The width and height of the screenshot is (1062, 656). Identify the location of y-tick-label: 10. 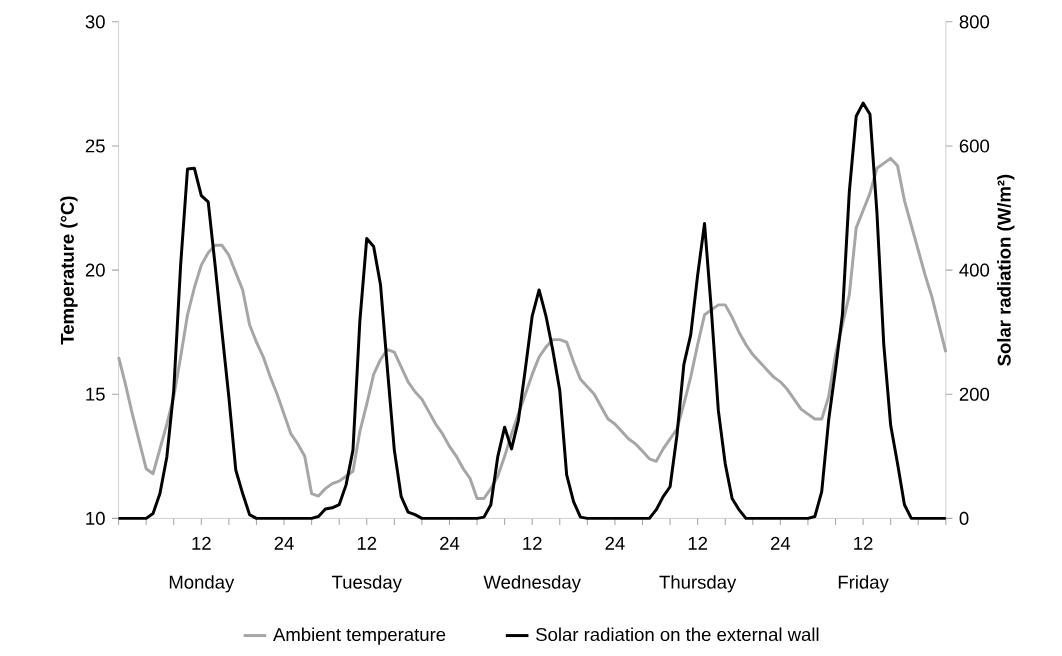
(95, 518).